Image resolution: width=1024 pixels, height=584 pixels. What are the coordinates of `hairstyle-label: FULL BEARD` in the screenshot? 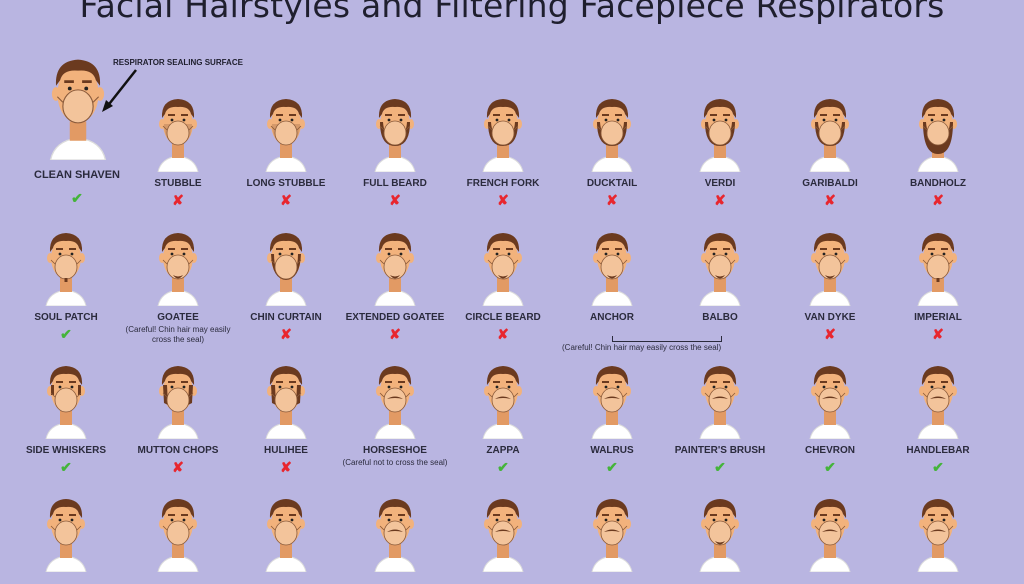 It's located at (395, 183).